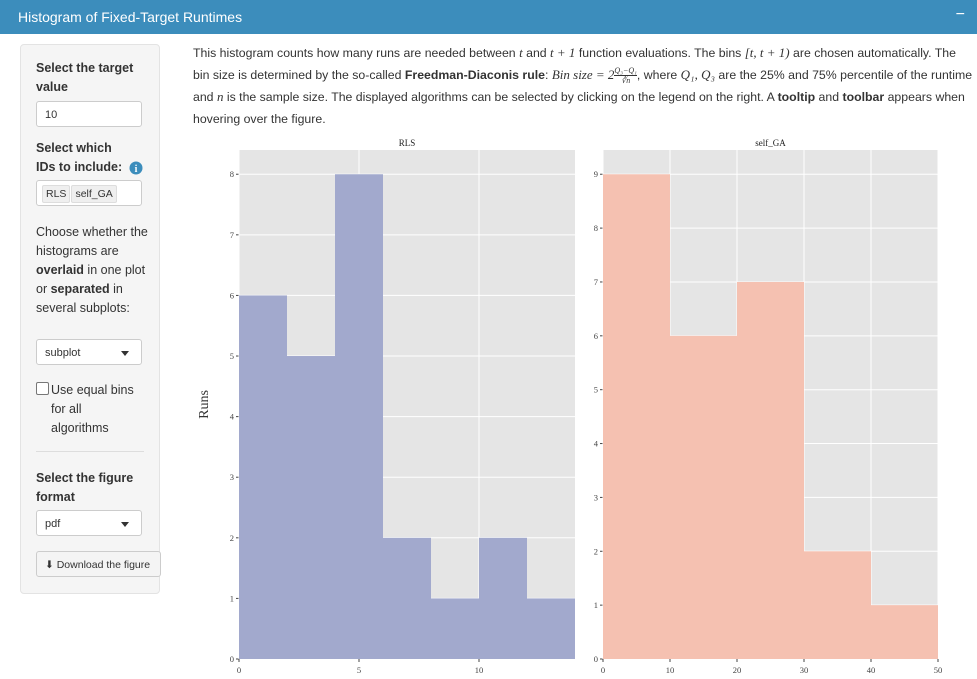  Describe the element at coordinates (521, 52) in the screenshot. I see `text-math: t` at that location.